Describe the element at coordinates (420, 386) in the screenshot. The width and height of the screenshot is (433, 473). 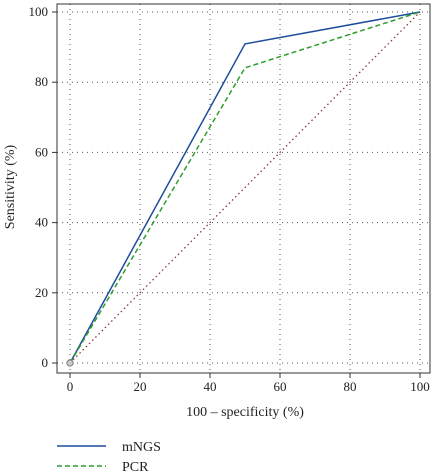
I see `x-tick-label: 100` at that location.